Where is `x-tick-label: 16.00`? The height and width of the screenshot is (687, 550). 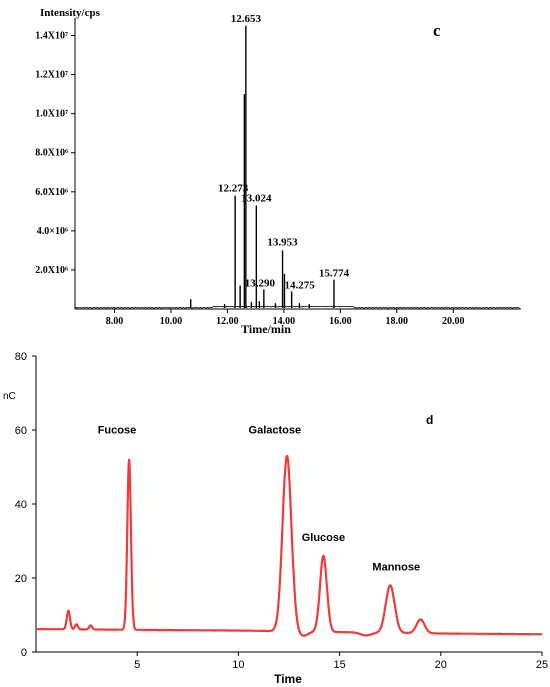 x-tick-label: 16.00 is located at coordinates (340, 321).